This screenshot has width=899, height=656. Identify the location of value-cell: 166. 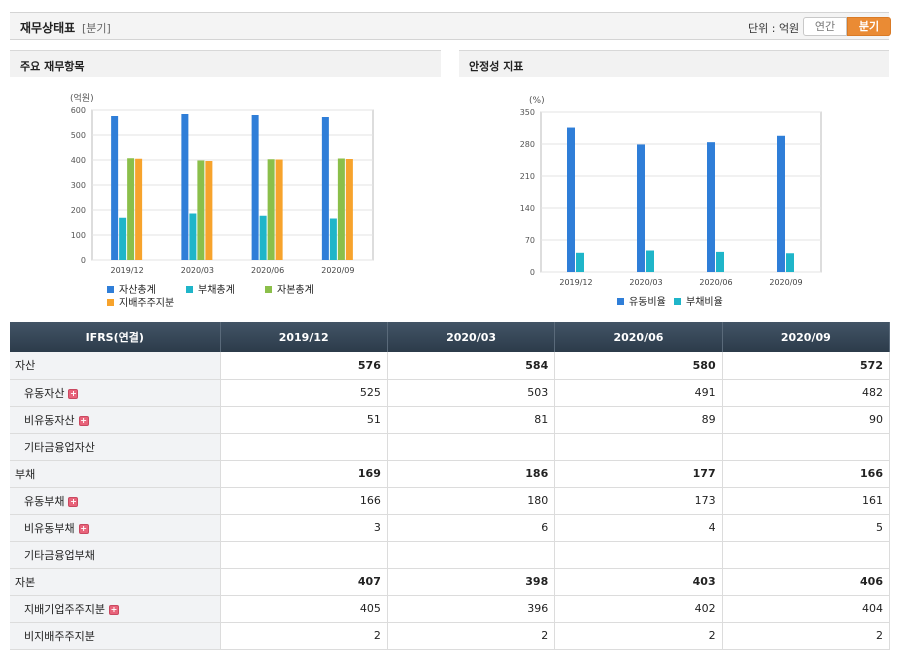
(806, 474).